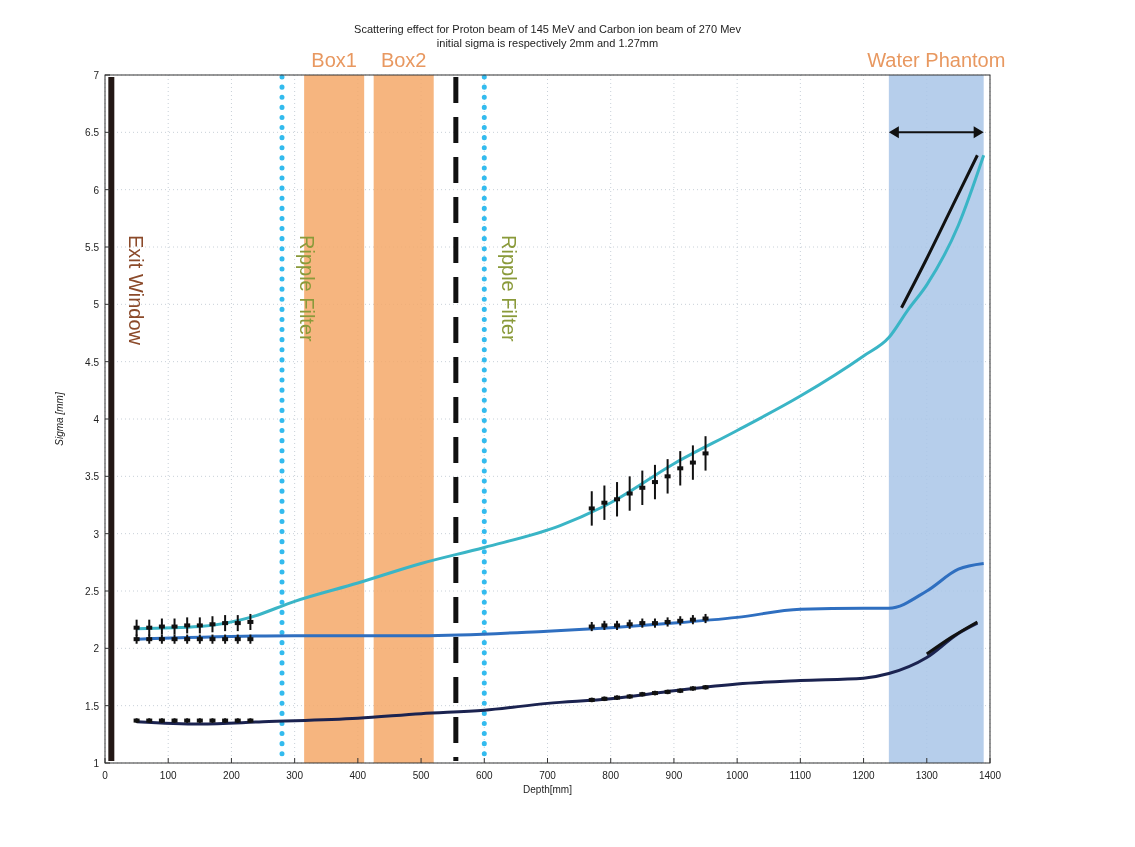  I want to click on y-tick-label: 1.5, so click(92, 706).